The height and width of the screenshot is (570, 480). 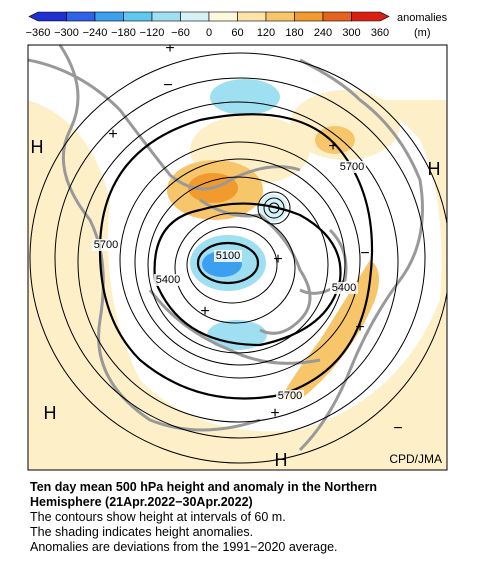 I want to click on contour-label: 5100, so click(x=228, y=256).